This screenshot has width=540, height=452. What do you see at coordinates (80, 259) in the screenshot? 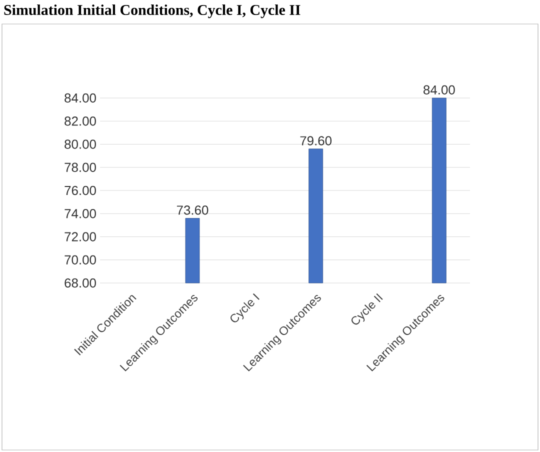
I see `y-tick-label: 70.00` at bounding box center [80, 259].